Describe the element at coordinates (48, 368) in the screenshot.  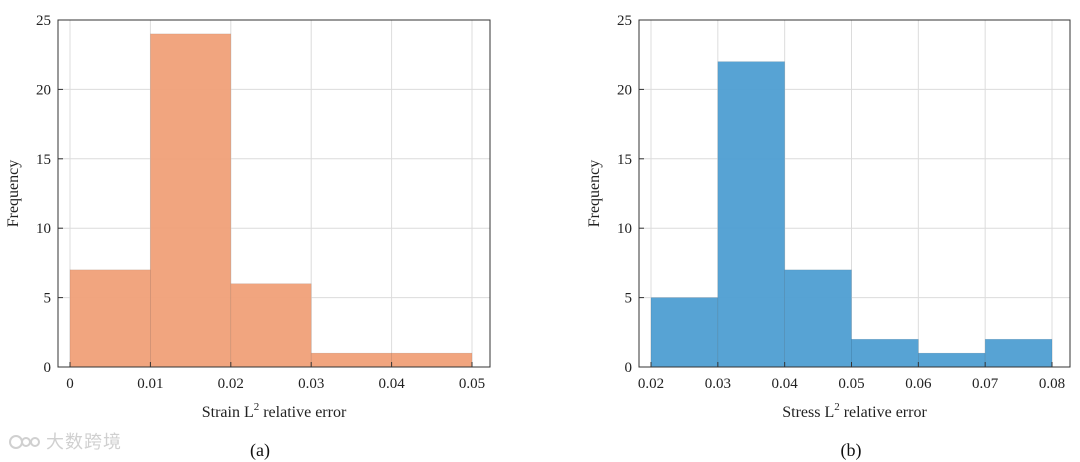
I see `panel-a-y-tick-label: 0` at that location.